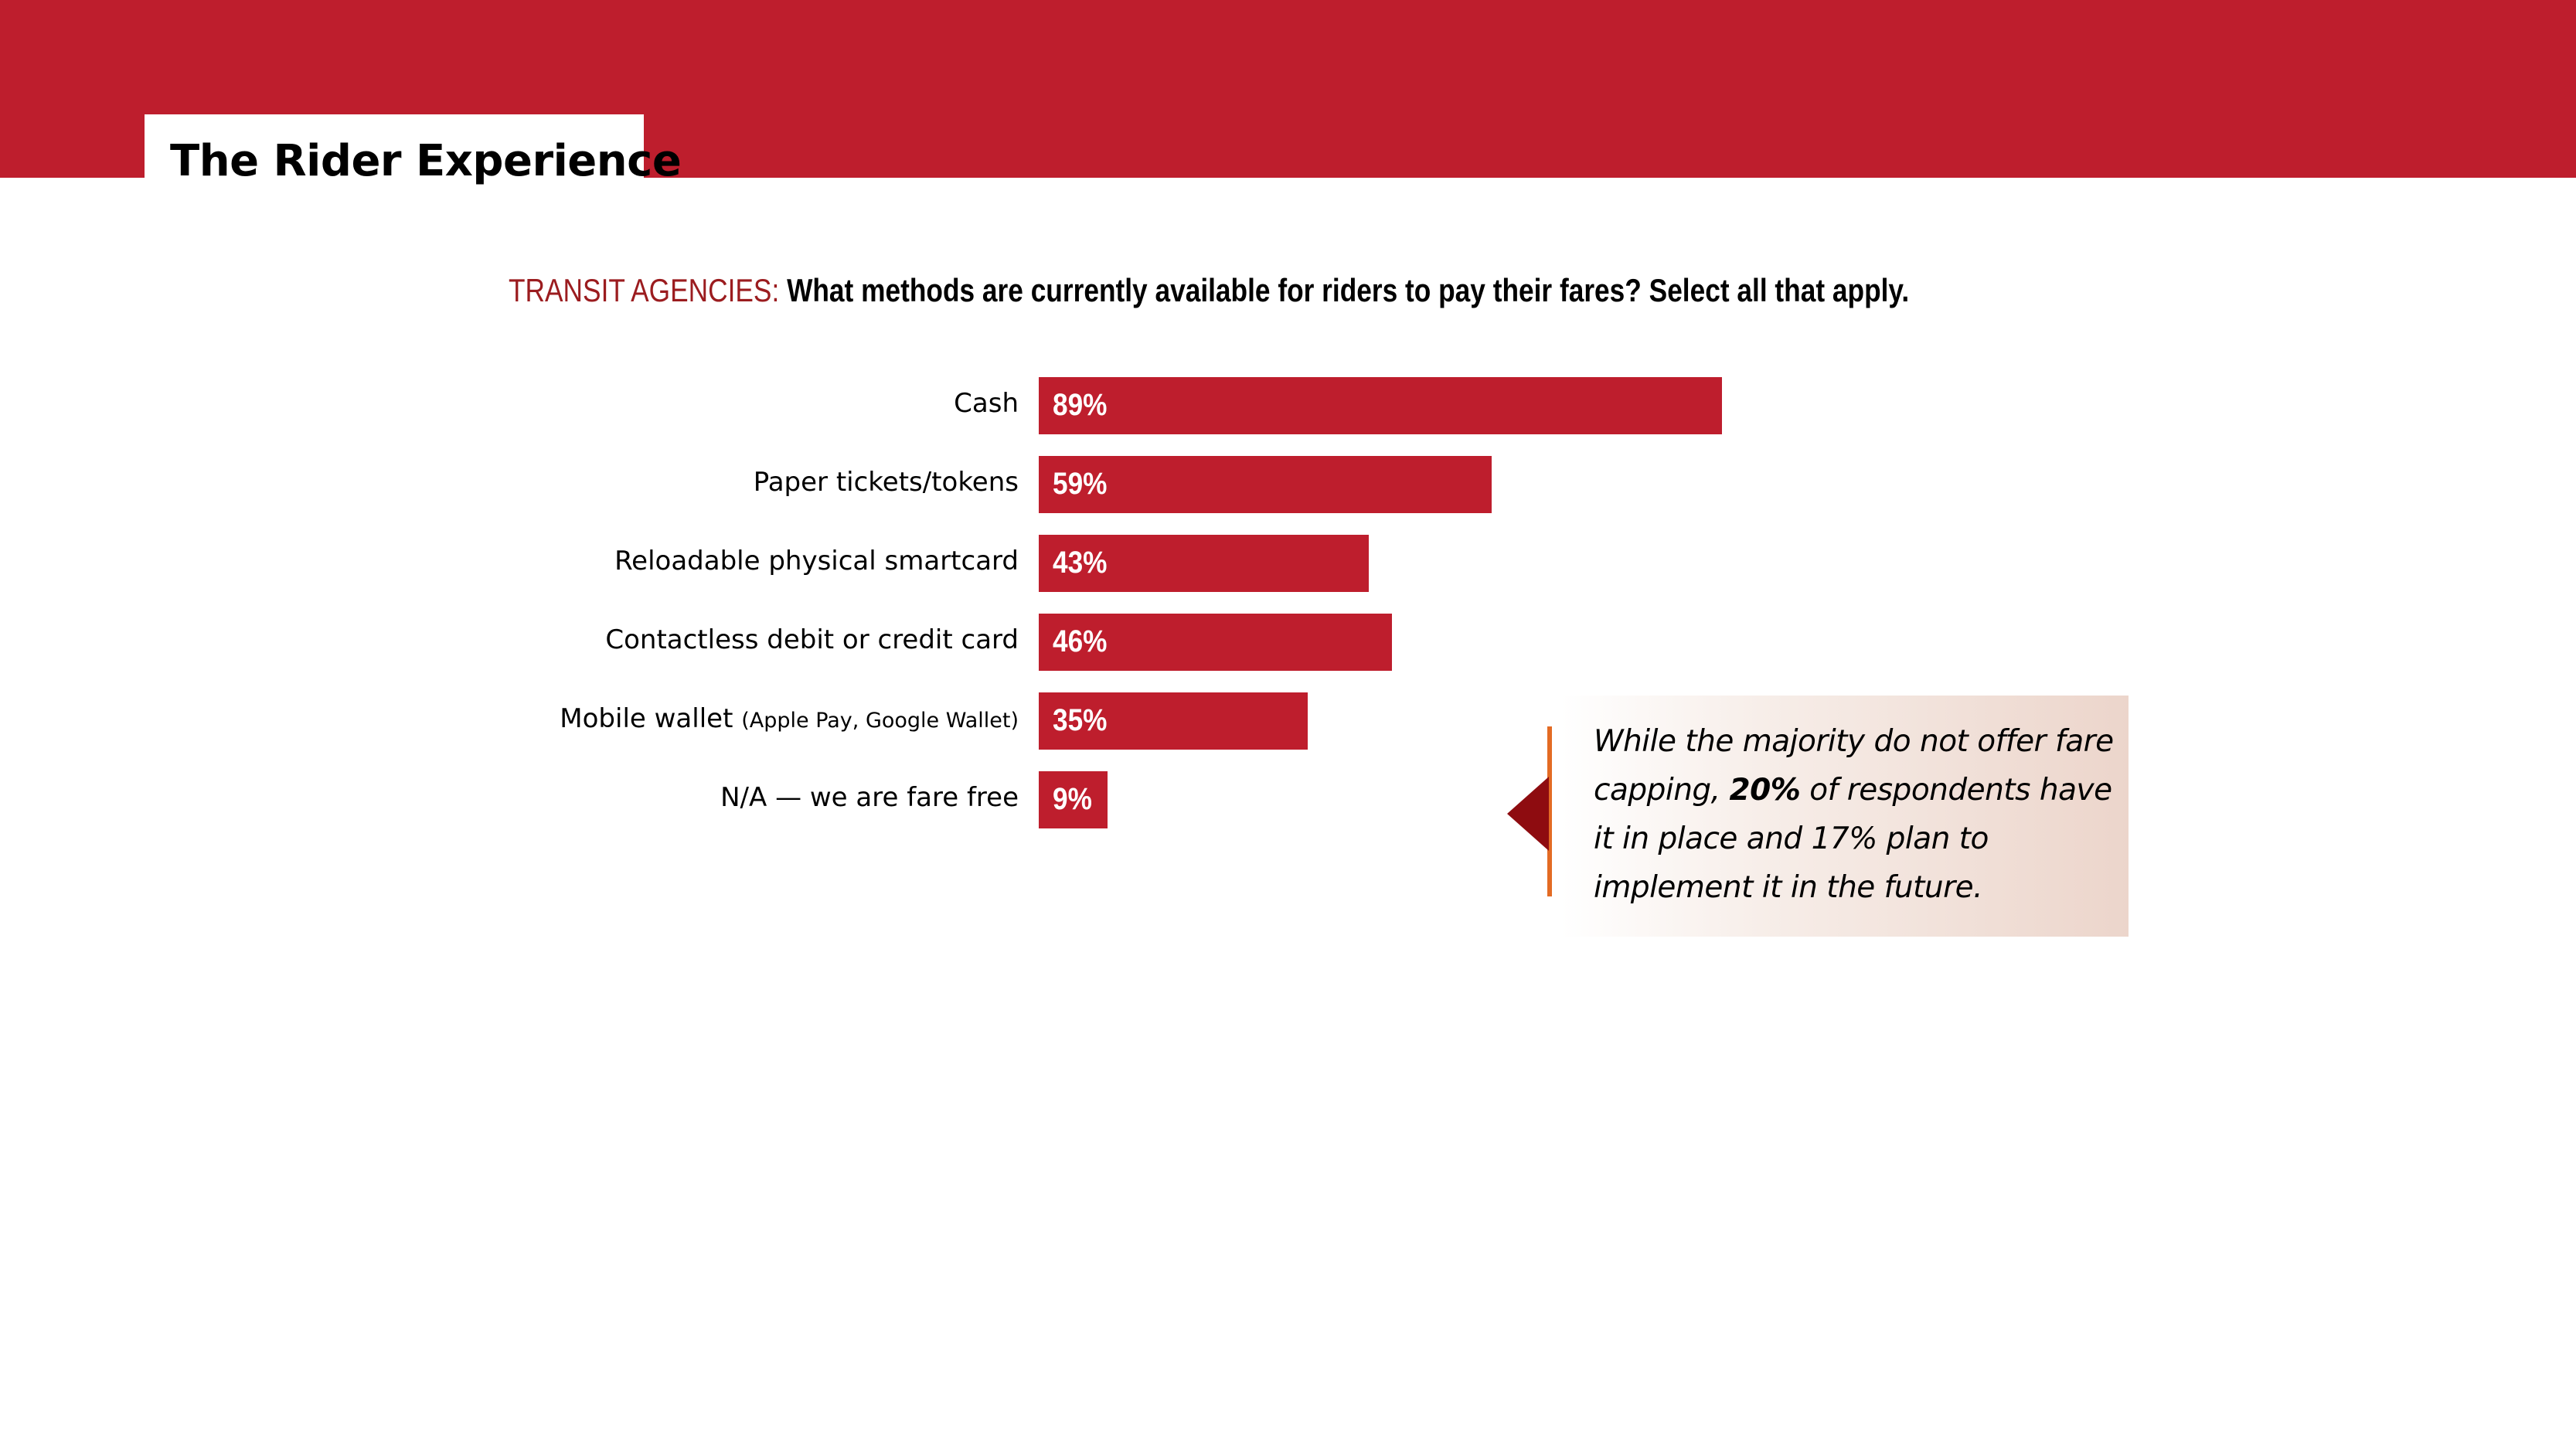 The image size is (2576, 1449). What do you see at coordinates (1080, 405) in the screenshot?
I see `bar-value: 89%` at bounding box center [1080, 405].